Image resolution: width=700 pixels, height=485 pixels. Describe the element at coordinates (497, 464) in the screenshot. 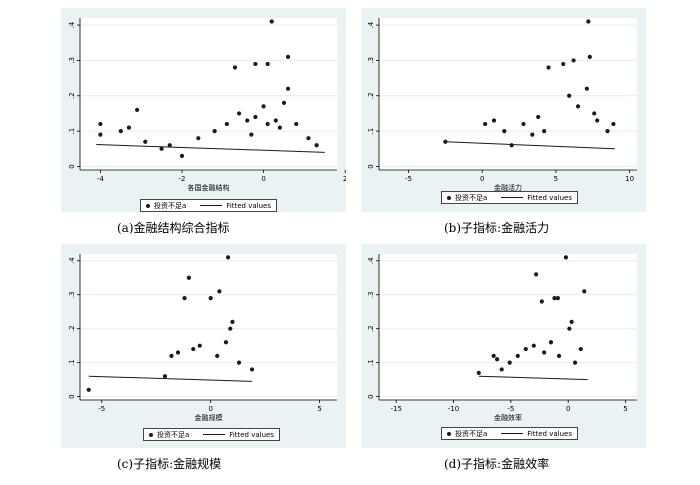

I see `caption-d: (d)子指标:金融效率` at that location.